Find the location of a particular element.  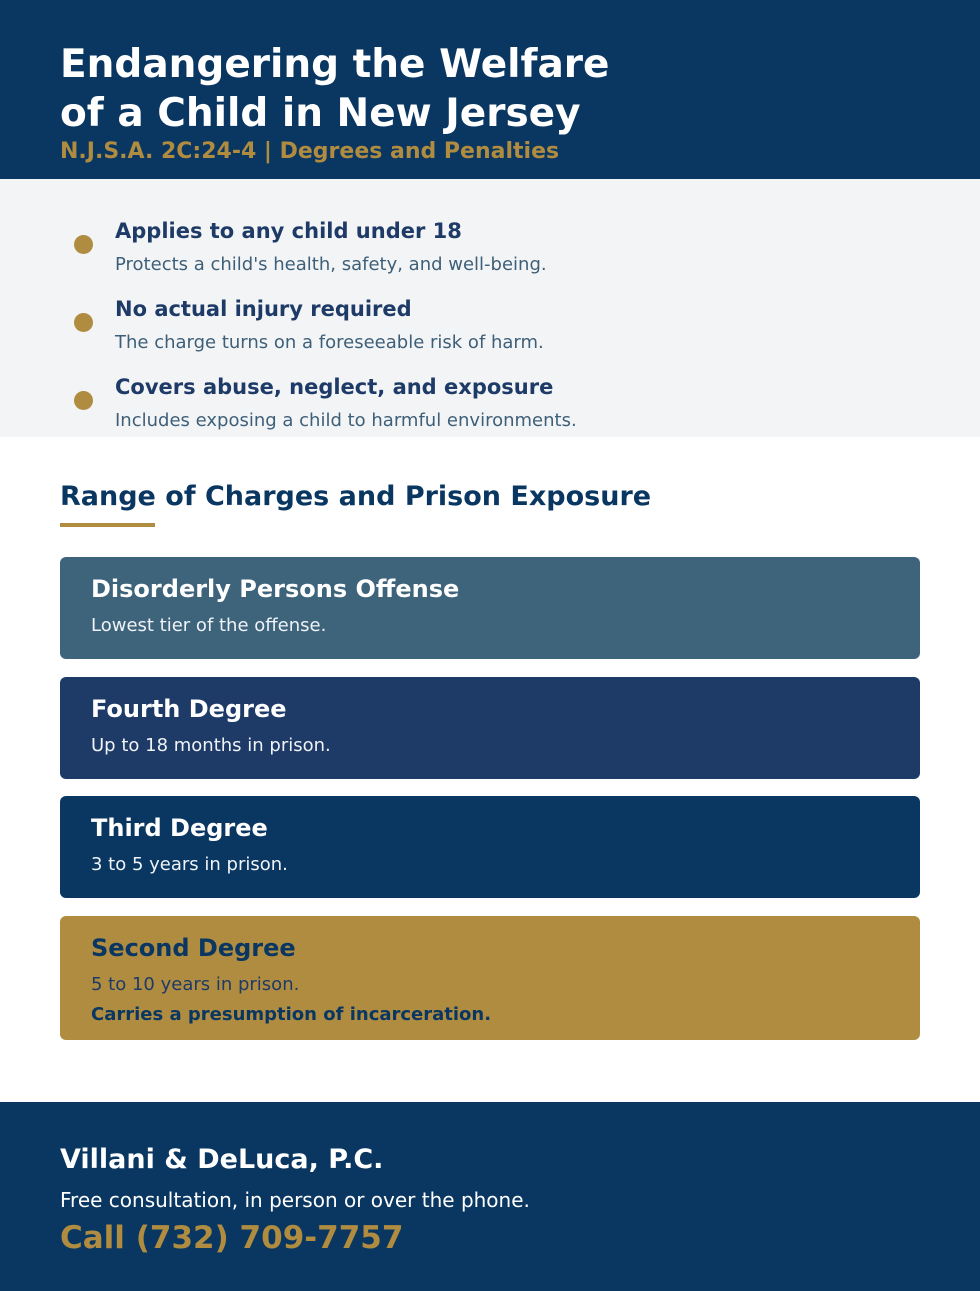

charge-description: Lowest tier of the offense. is located at coordinates (209, 625).